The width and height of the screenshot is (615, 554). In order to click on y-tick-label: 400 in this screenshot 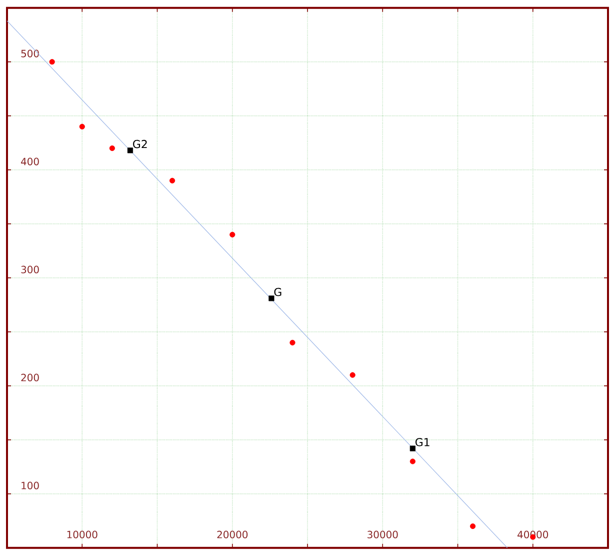, I will do `click(30, 162)`.